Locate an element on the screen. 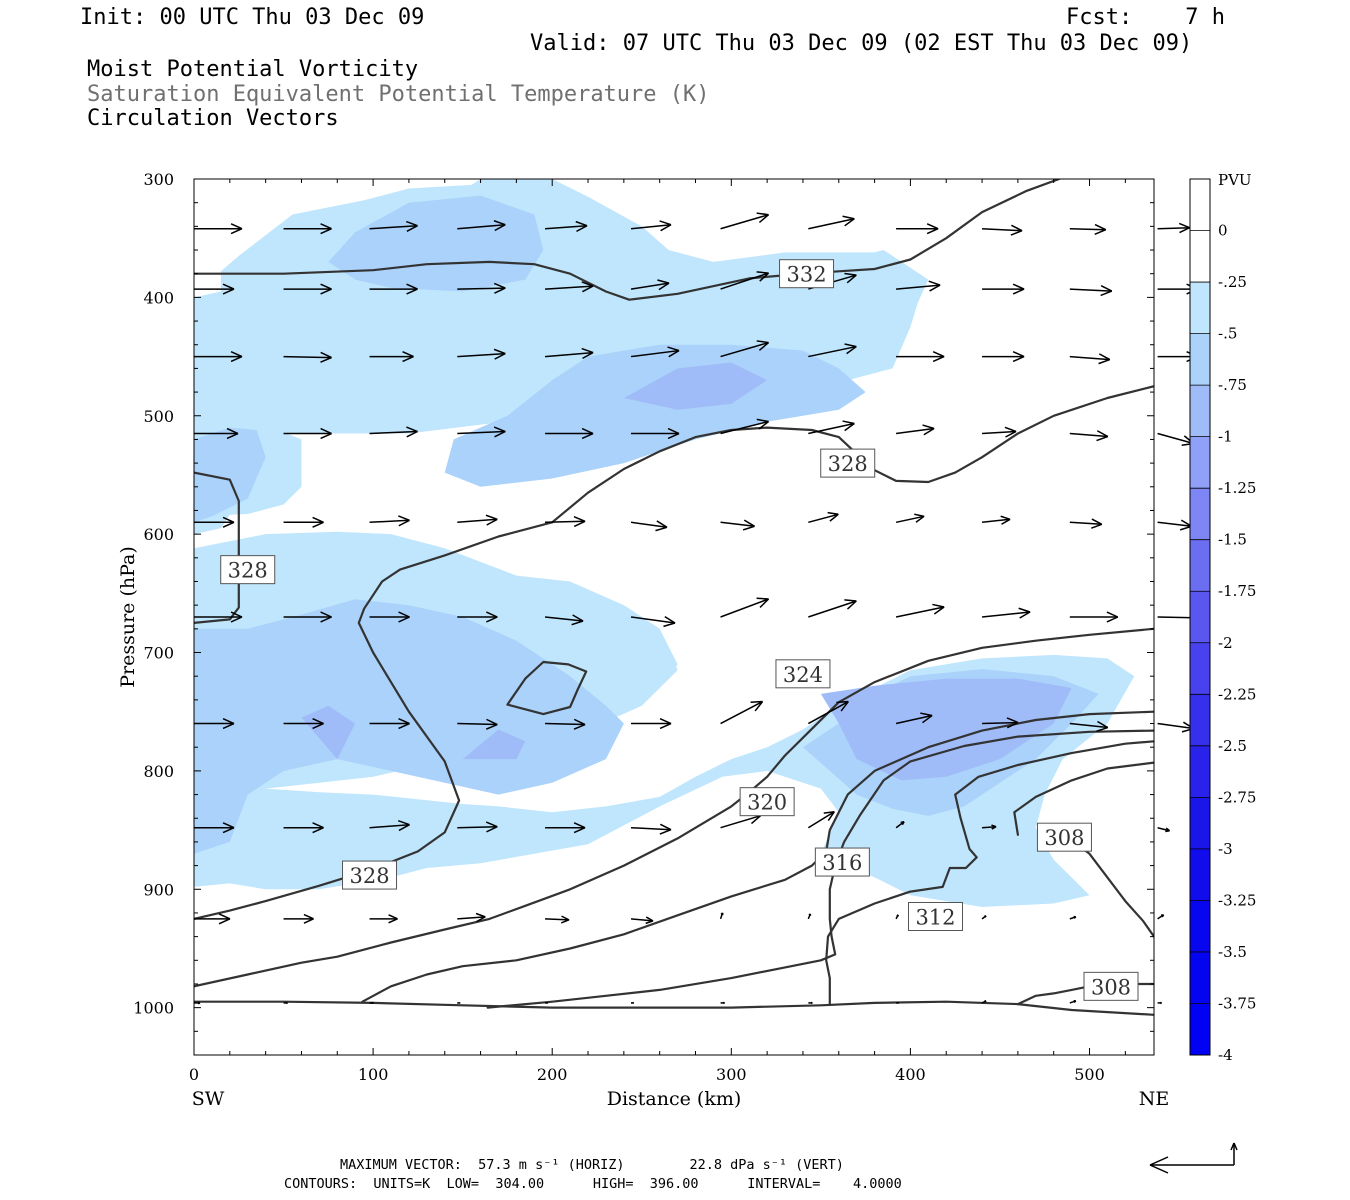 The width and height of the screenshot is (1350, 1200). contour-label-text: 308 is located at coordinates (1111, 987).